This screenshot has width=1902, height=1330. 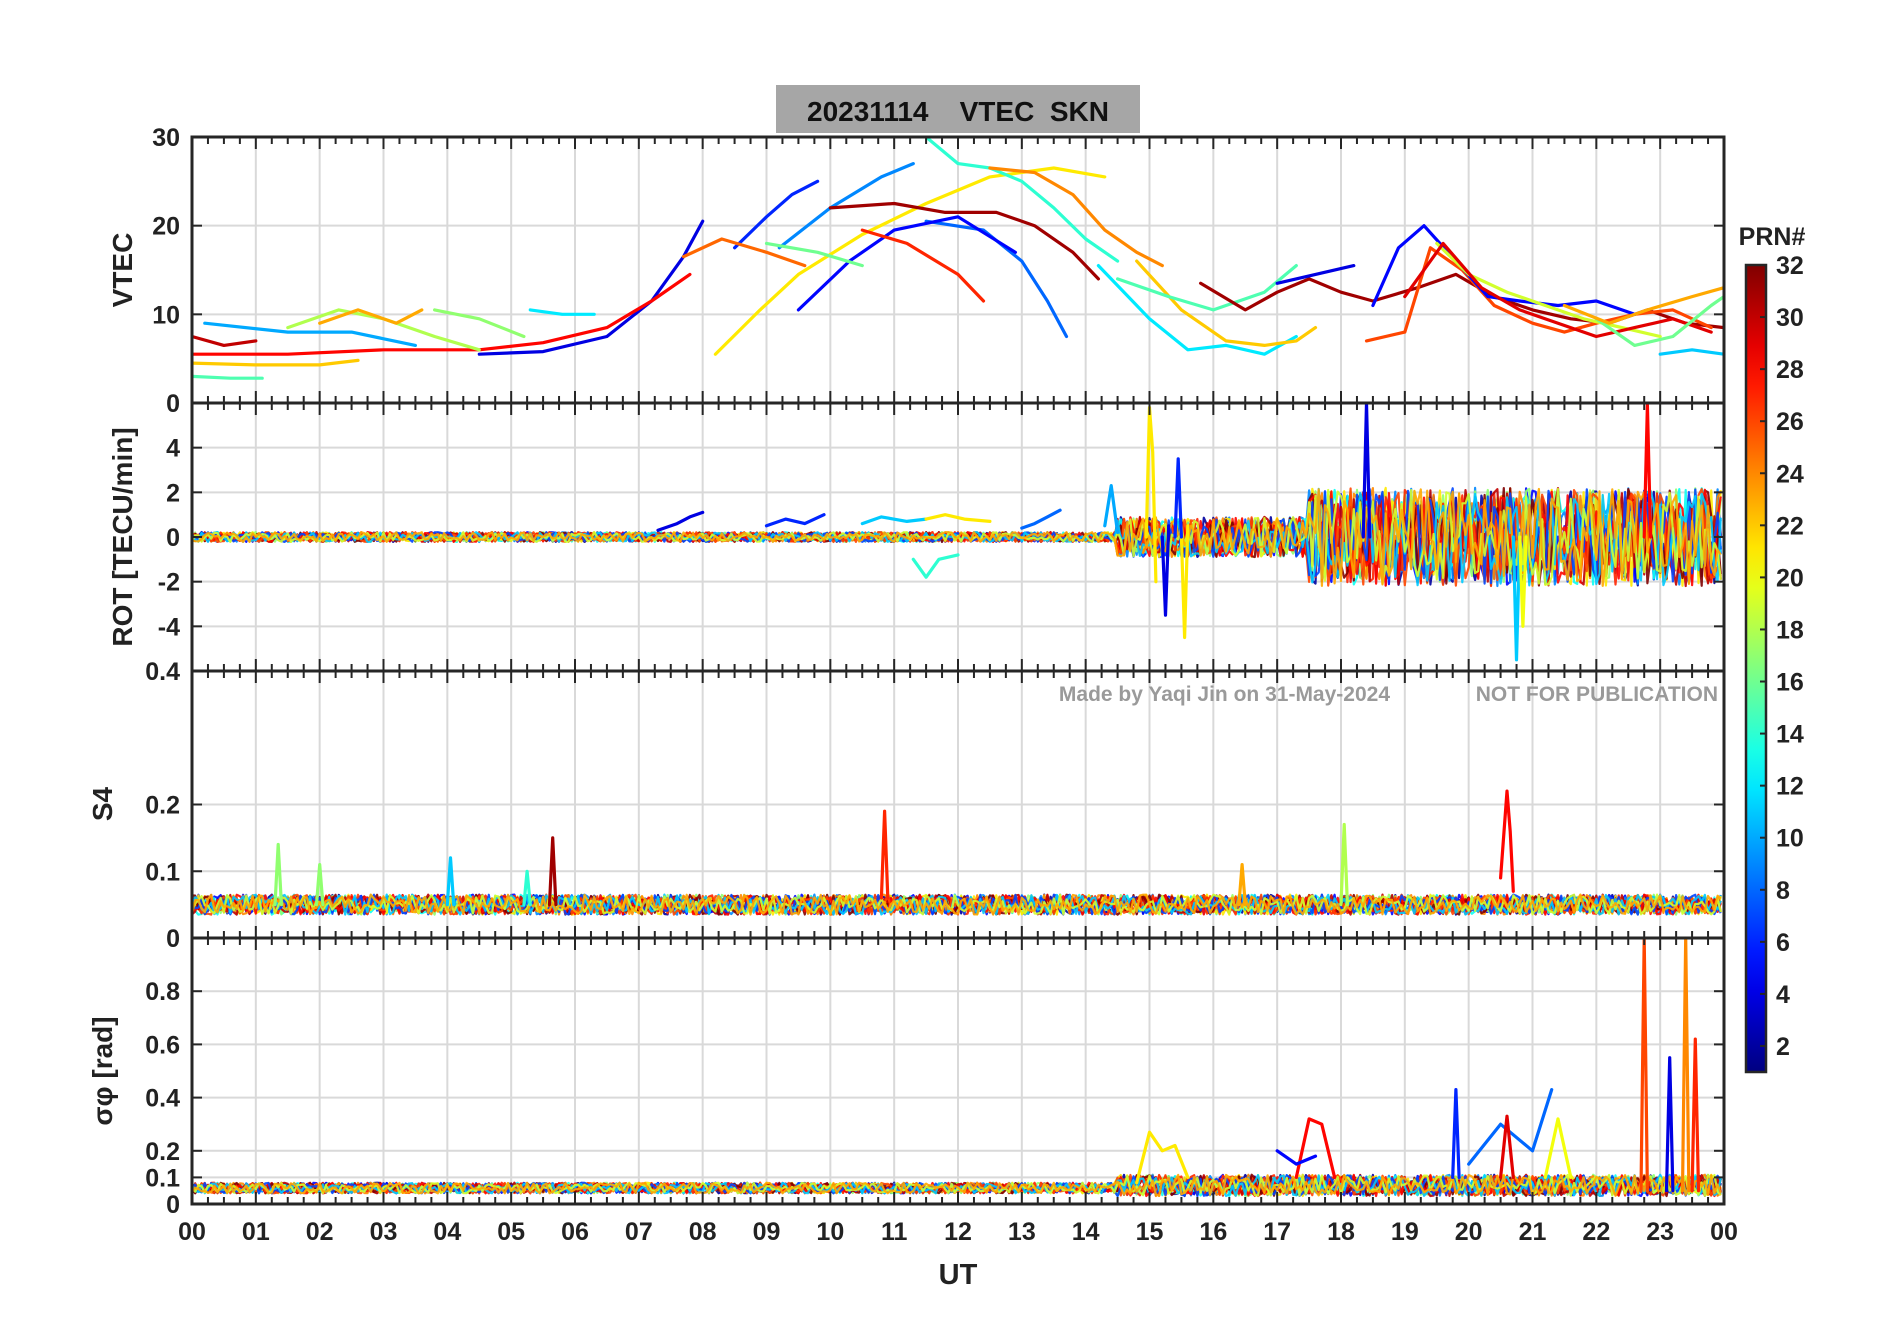 I want to click on y-tick-label: 0.6, so click(x=162, y=1045).